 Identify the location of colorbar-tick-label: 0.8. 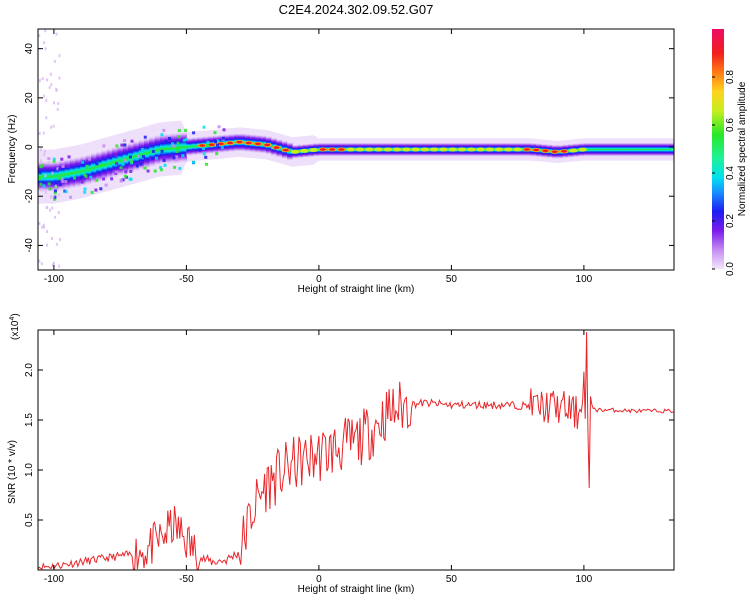
(730, 77).